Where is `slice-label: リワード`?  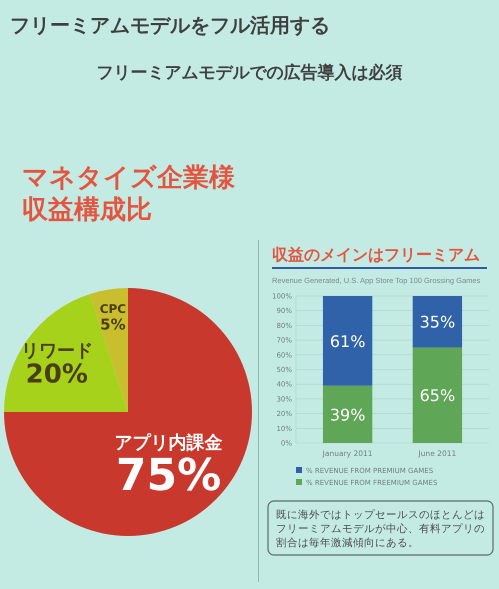 slice-label: リワード is located at coordinates (56, 351).